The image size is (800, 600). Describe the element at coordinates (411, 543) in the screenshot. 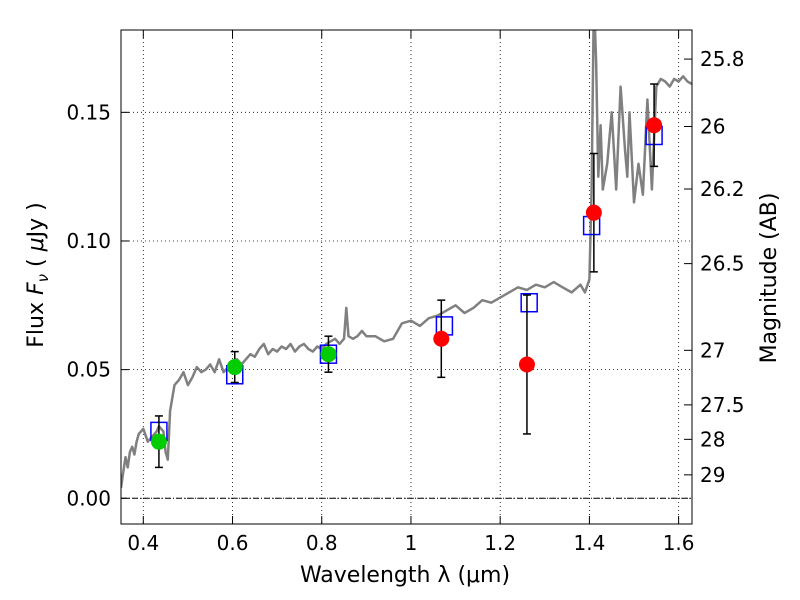

I see `x-tick-label: 1` at that location.